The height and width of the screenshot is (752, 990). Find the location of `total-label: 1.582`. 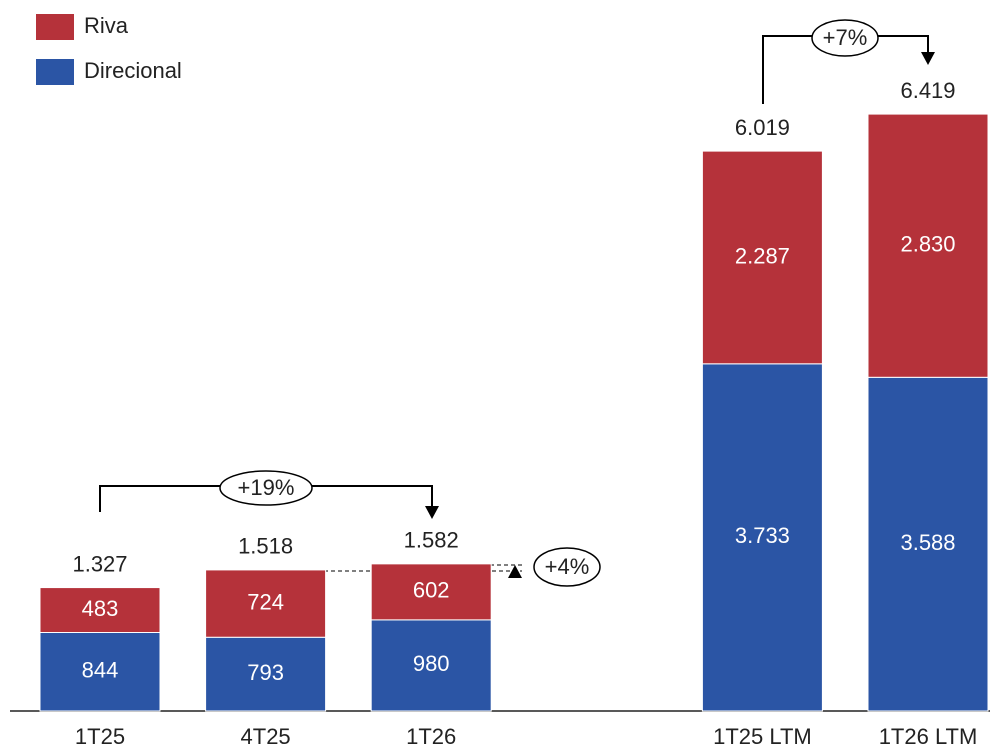

total-label: 1.582 is located at coordinates (431, 540).